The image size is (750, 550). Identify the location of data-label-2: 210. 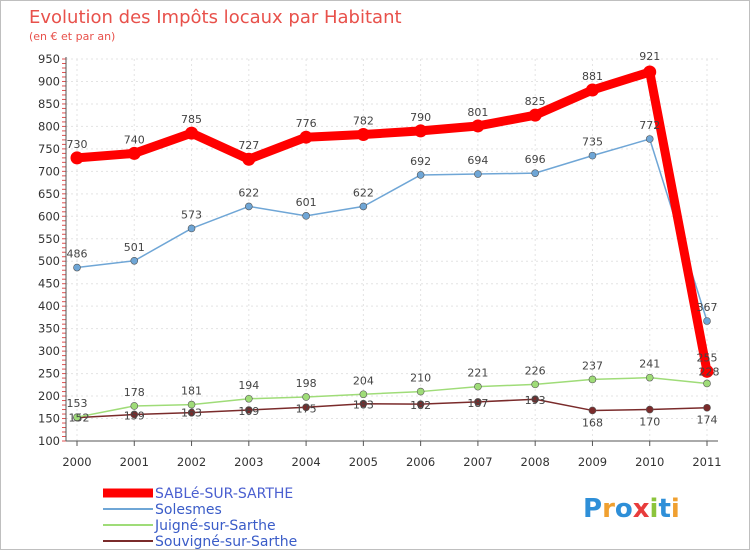
(420, 378).